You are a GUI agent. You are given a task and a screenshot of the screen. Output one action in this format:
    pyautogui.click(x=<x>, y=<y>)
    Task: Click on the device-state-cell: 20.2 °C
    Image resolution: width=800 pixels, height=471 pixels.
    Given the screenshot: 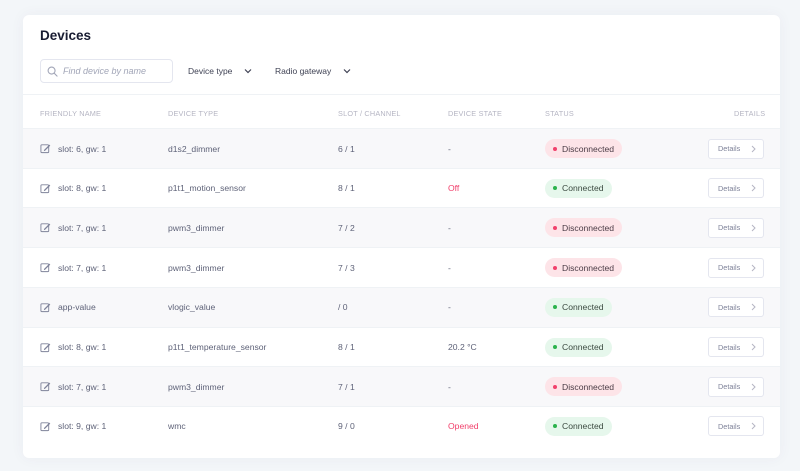 What is the action you would take?
    pyautogui.click(x=462, y=347)
    